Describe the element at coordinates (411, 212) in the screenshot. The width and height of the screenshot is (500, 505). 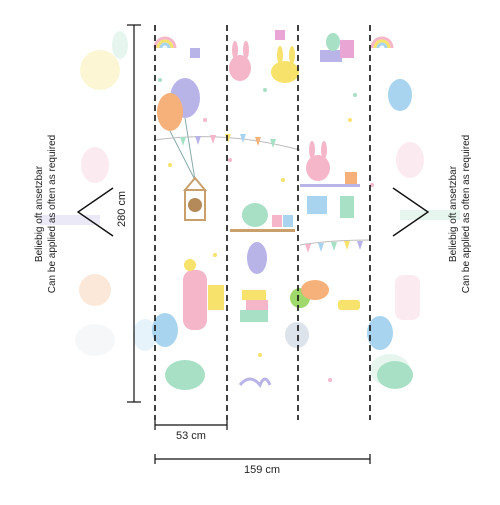
I see `chevron-right-icon` at that location.